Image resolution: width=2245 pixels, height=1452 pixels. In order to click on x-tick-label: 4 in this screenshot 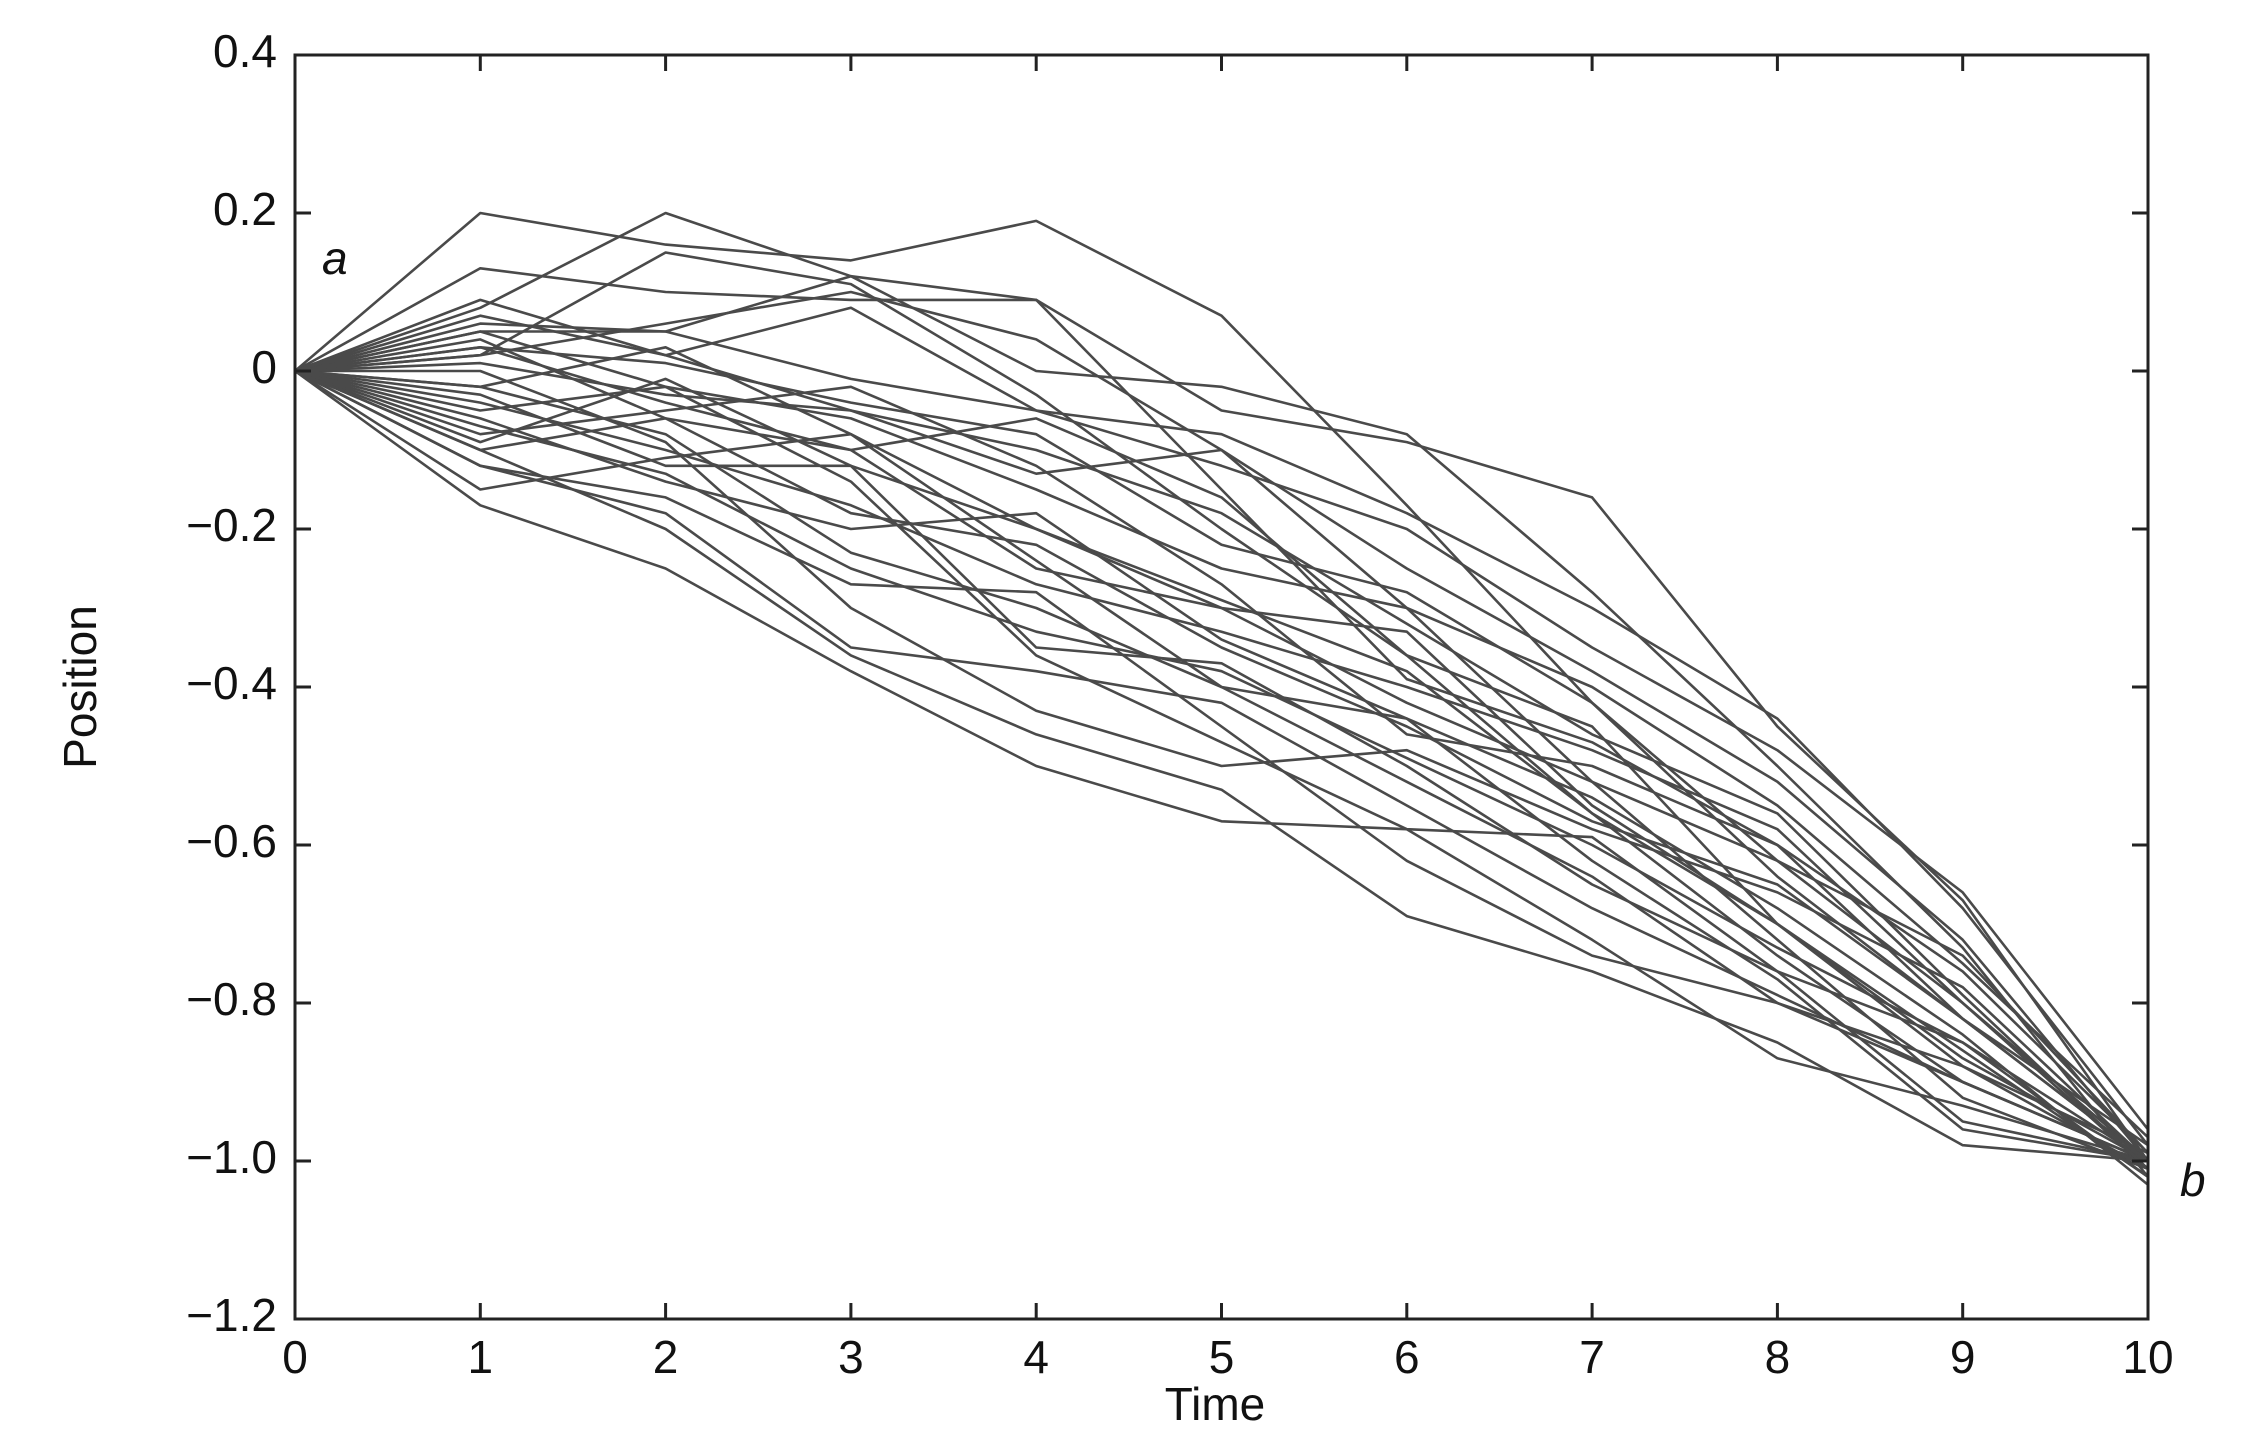, I will do `click(1036, 1357)`.